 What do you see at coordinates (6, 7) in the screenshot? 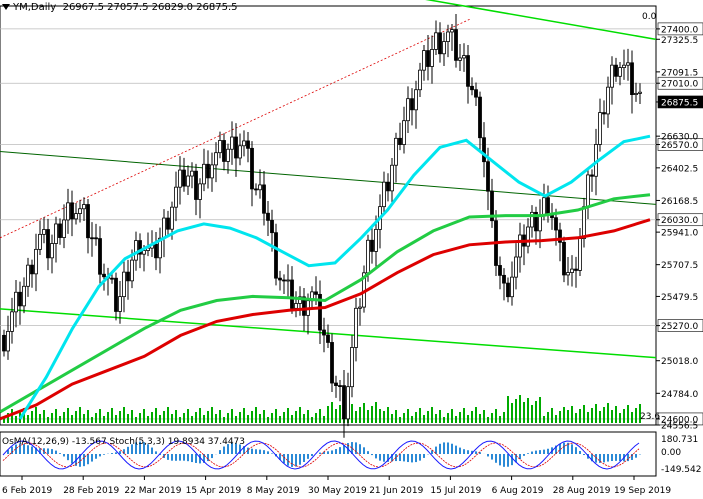
I see `collapse-triangle-icon` at bounding box center [6, 7].